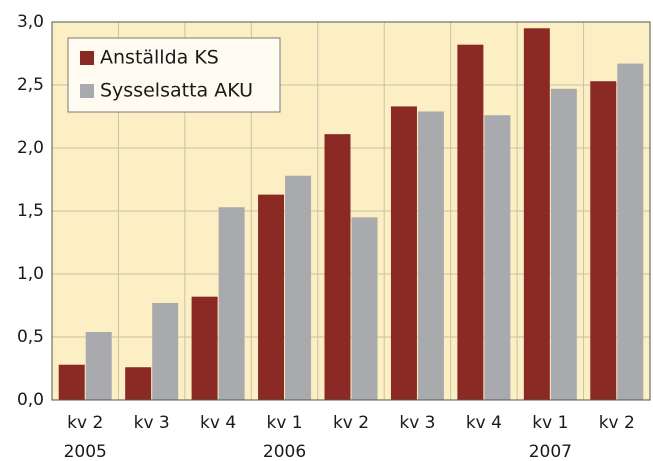 This screenshot has height=461, width=653. What do you see at coordinates (159, 58) in the screenshot?
I see `legend-label: Anställda KS` at bounding box center [159, 58].